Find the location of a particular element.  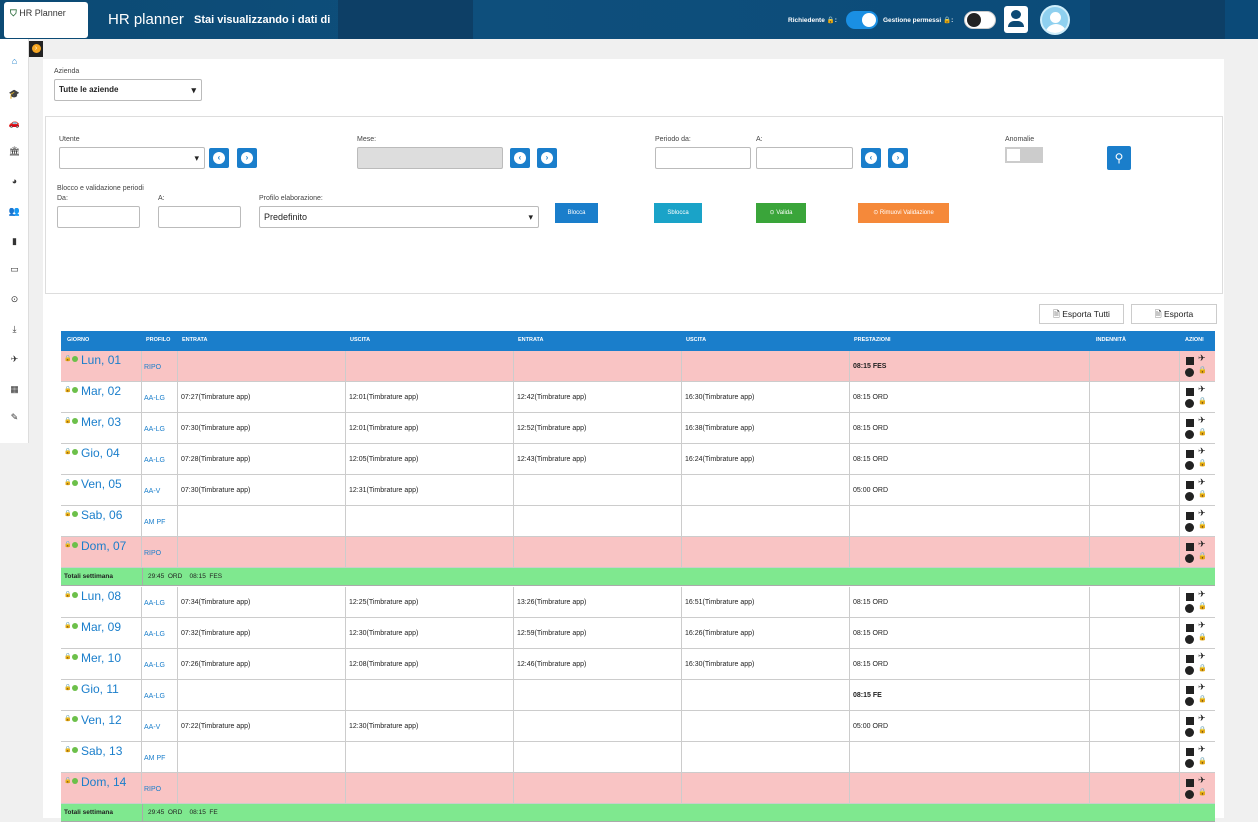

avatar is located at coordinates (1055, 20).